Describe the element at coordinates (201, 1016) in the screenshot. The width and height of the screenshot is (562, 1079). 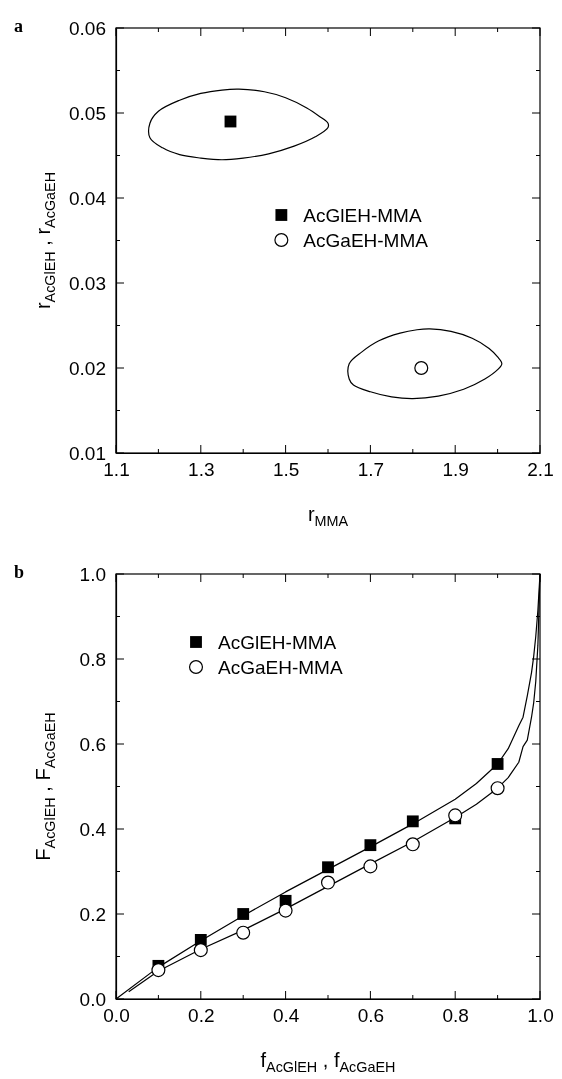
I see `x-tick-label: 0.2` at that location.